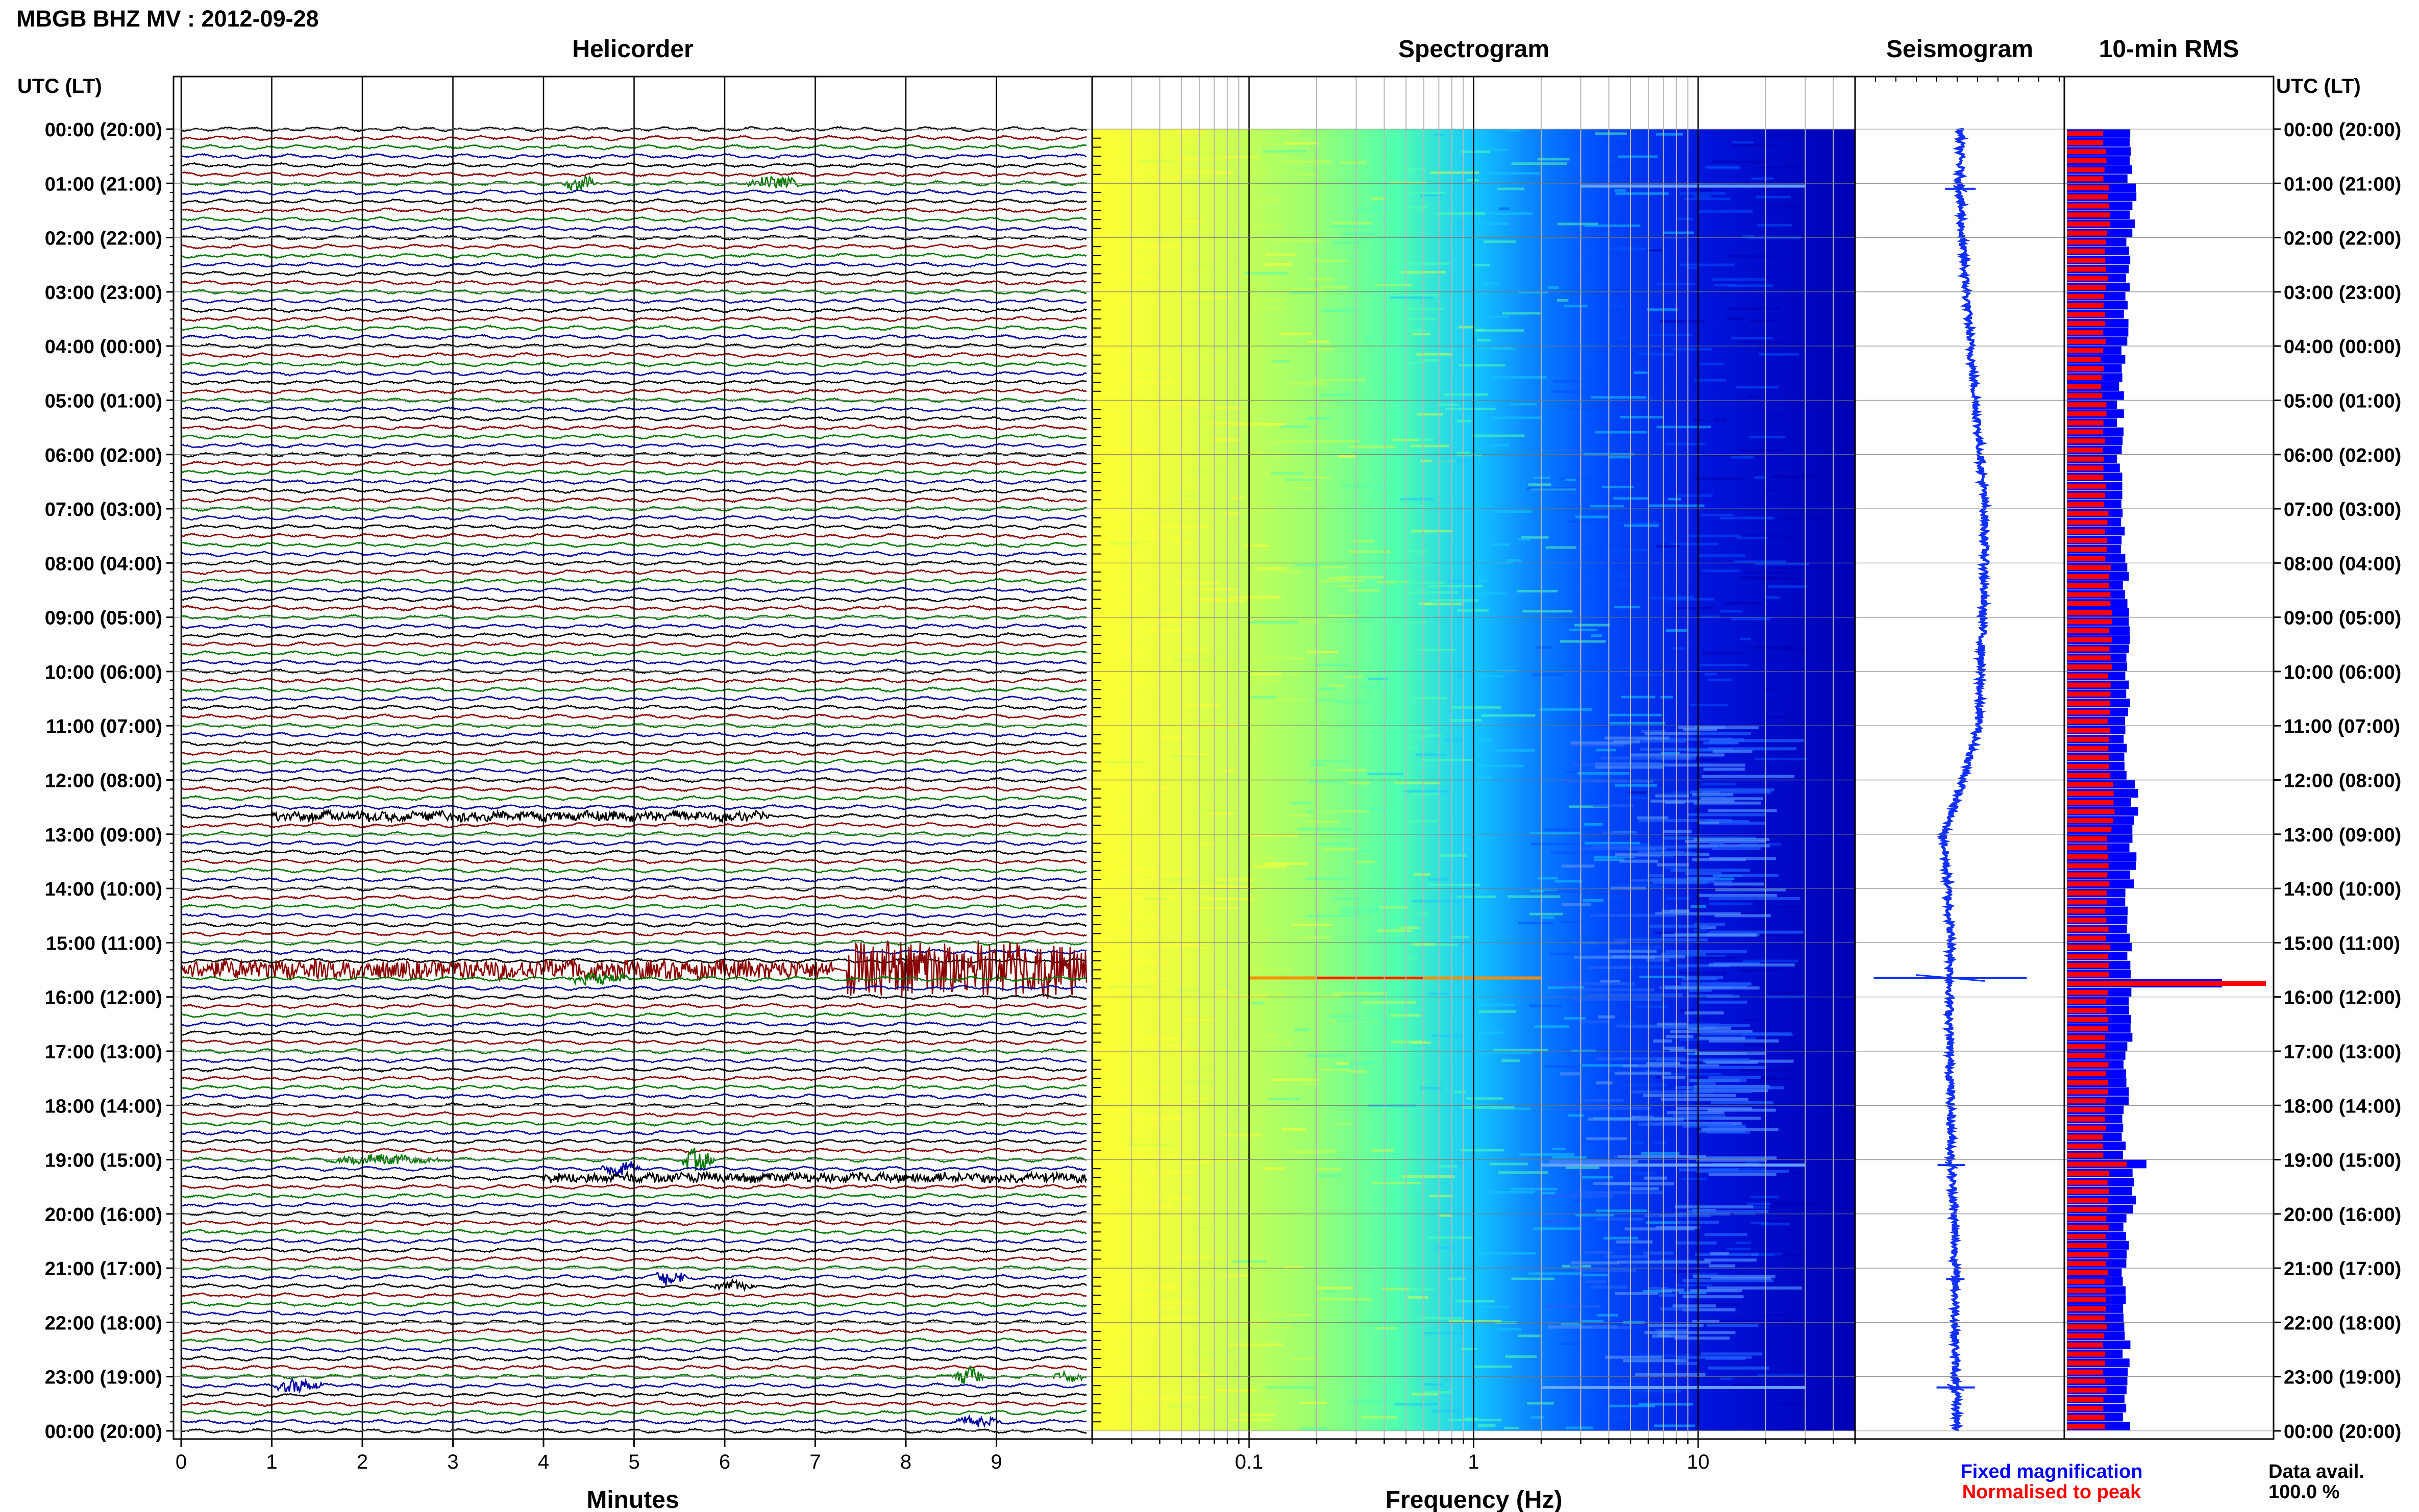 This screenshot has width=2419, height=1512. Describe the element at coordinates (103, 455) in the screenshot. I see `left-hour-label: 06:00 (02:00)` at that location.